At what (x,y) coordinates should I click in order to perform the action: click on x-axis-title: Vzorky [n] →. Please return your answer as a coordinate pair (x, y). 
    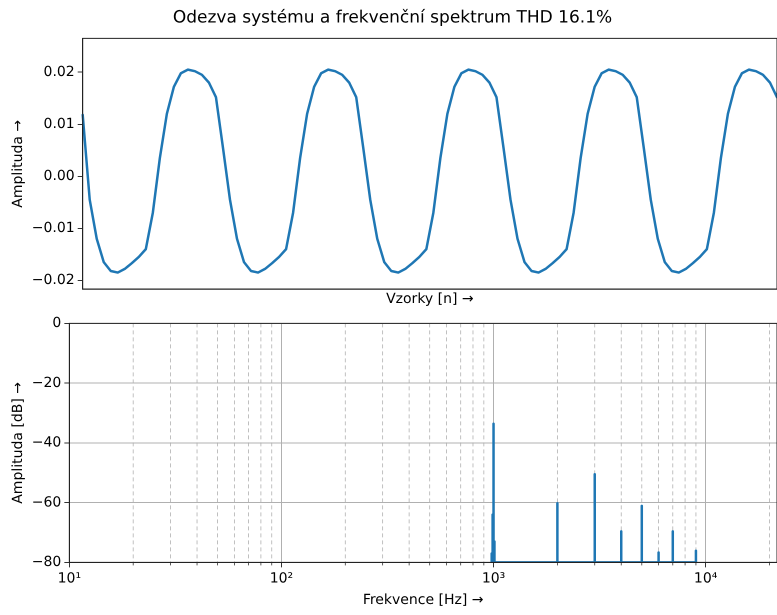
    Looking at the image, I should click on (430, 299).